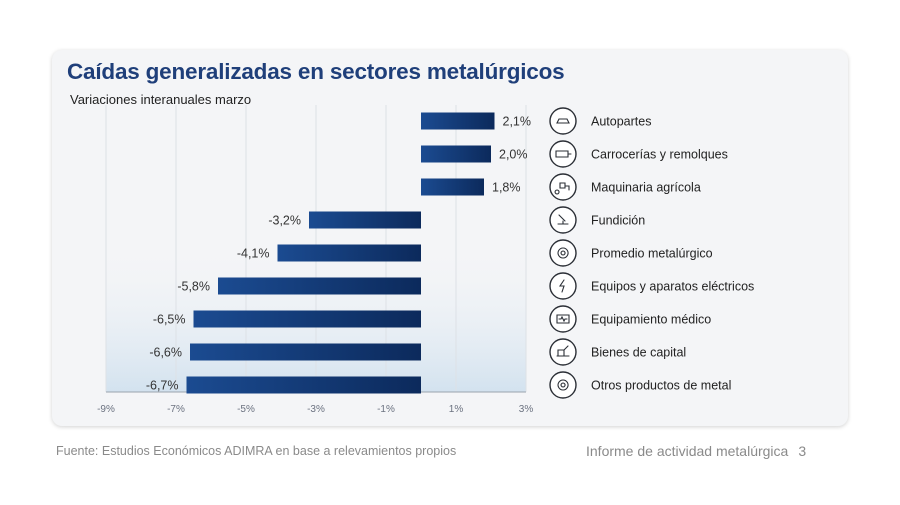 This screenshot has height=505, width=900. What do you see at coordinates (513, 155) in the screenshot?
I see `bar-value-label: 2,0%` at bounding box center [513, 155].